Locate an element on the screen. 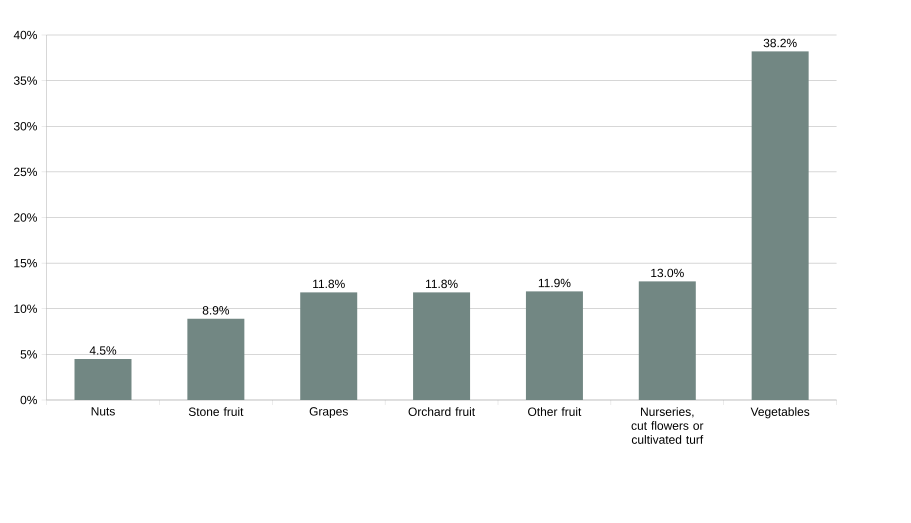 This screenshot has height=523, width=911. y-tick-label: 10% is located at coordinates (25, 308).